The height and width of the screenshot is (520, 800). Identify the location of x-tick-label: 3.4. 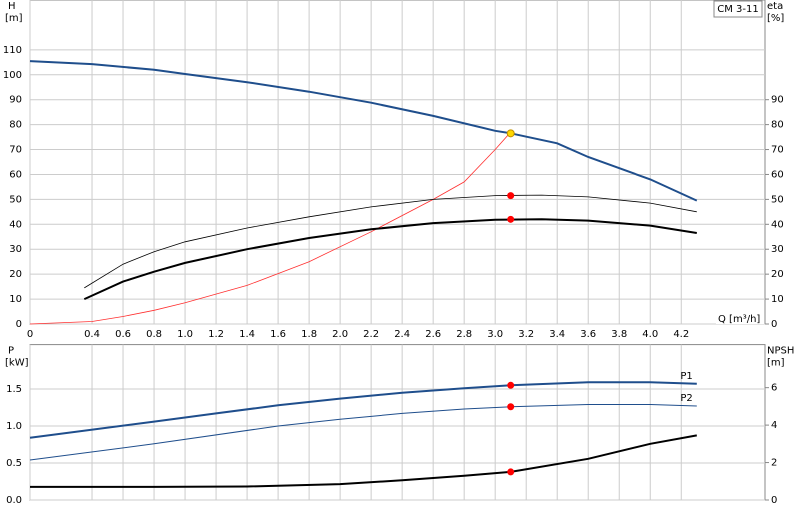
(557, 334).